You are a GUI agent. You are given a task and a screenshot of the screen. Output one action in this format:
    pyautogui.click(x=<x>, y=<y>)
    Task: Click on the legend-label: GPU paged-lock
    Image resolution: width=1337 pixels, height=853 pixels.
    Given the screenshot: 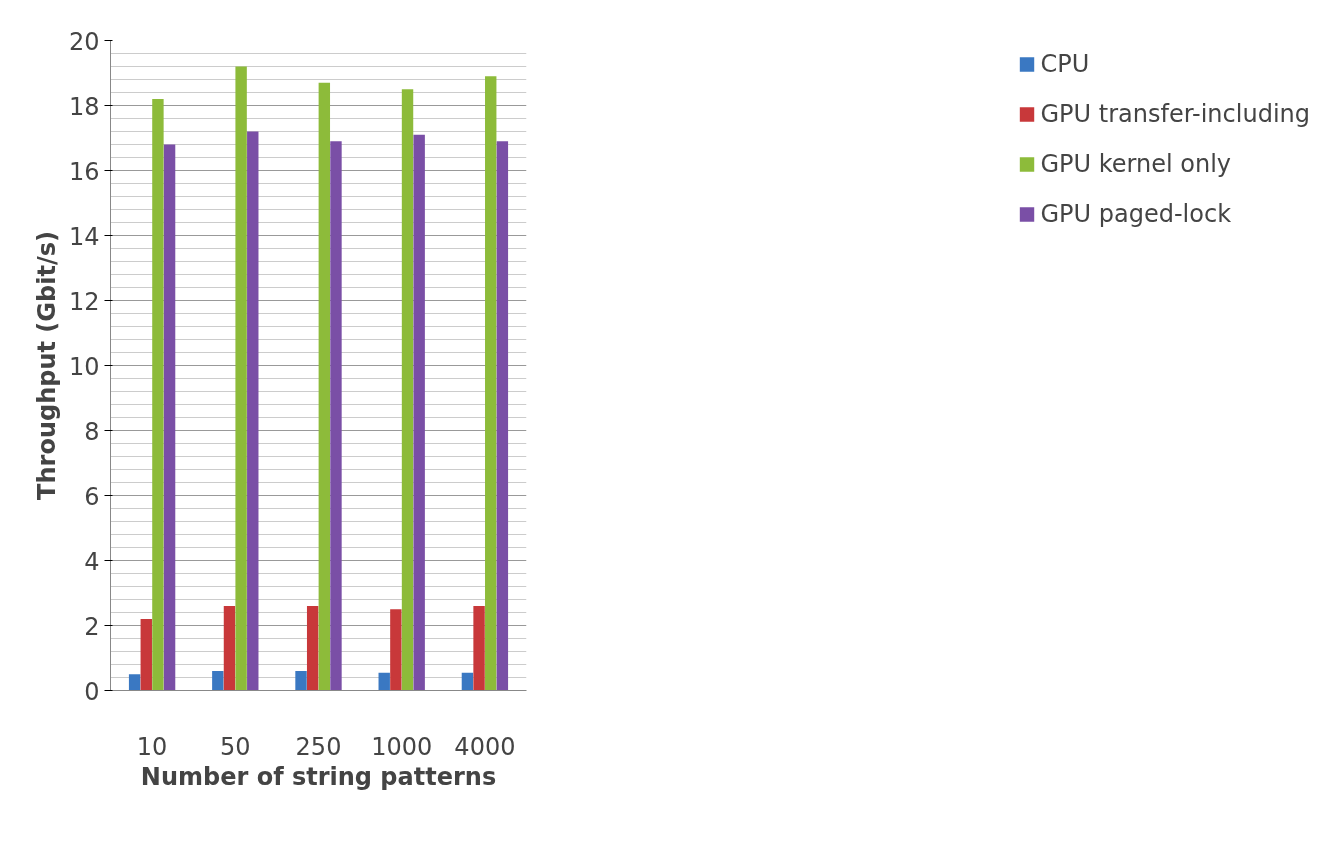 What is the action you would take?
    pyautogui.click(x=1136, y=214)
    